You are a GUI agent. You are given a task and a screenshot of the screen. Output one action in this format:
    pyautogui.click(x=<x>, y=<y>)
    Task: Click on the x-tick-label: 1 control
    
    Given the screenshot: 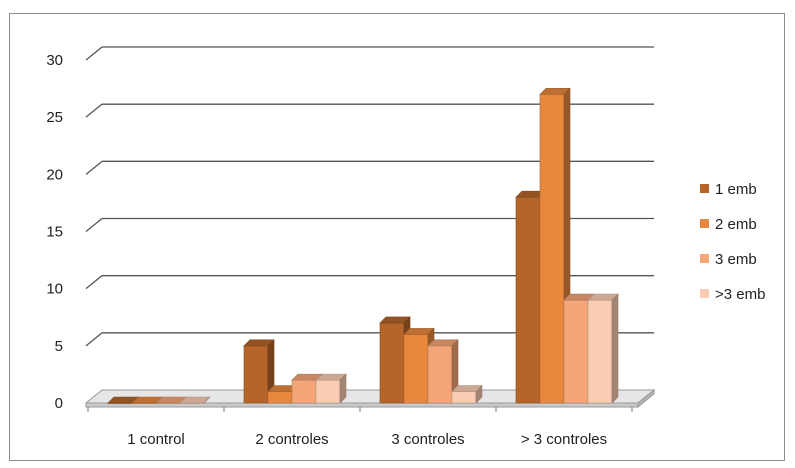 What is the action you would take?
    pyautogui.click(x=156, y=439)
    